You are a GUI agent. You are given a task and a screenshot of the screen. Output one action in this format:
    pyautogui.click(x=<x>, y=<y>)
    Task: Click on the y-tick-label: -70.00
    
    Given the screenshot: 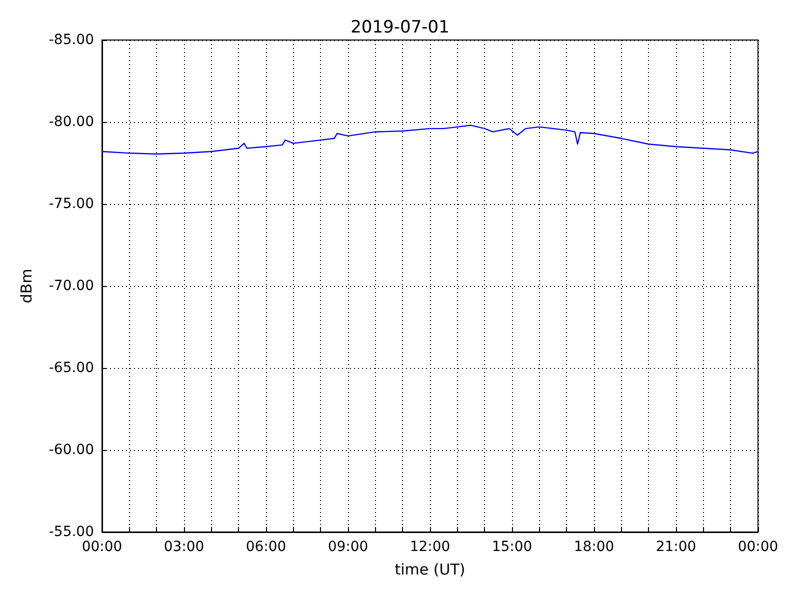 What is the action you would take?
    pyautogui.click(x=71, y=286)
    